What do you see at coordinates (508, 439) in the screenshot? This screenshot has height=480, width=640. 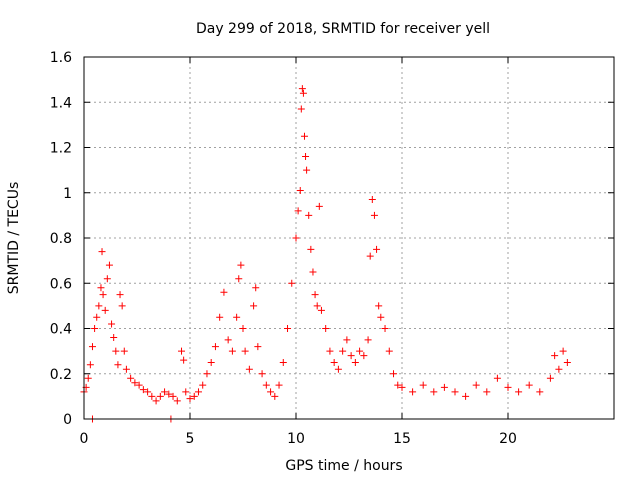 I see `x-tick-label: 20` at bounding box center [508, 439].